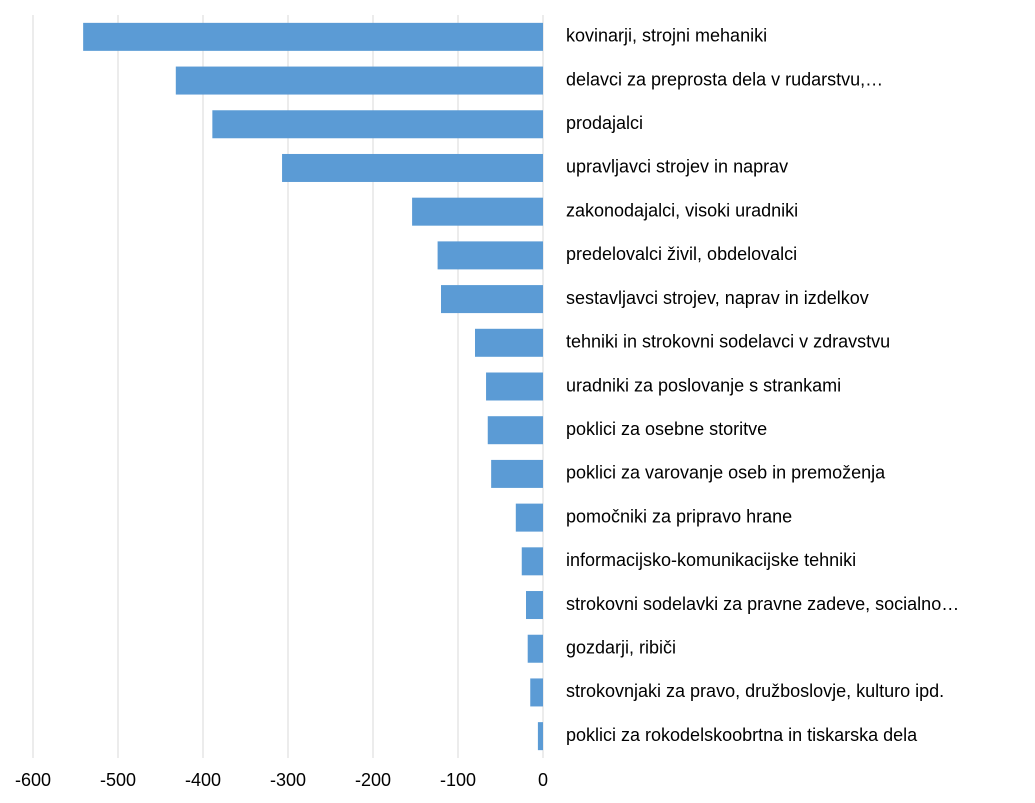 The image size is (1035, 803). What do you see at coordinates (711, 560) in the screenshot?
I see `y-tick-label: informacijsko-komunikacijske tehniki` at bounding box center [711, 560].